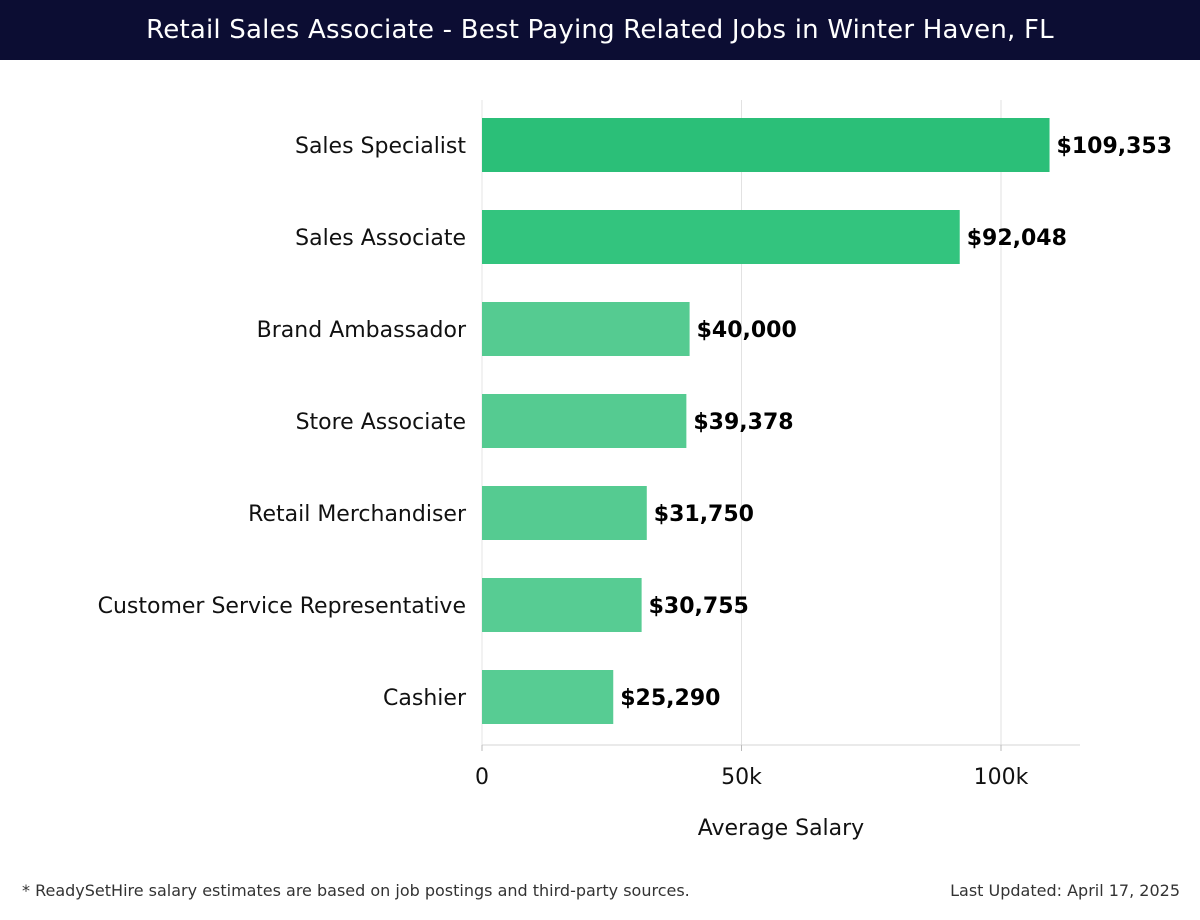 This screenshot has height=920, width=1200. What do you see at coordinates (699, 606) in the screenshot?
I see `data-label: $30,755` at bounding box center [699, 606].